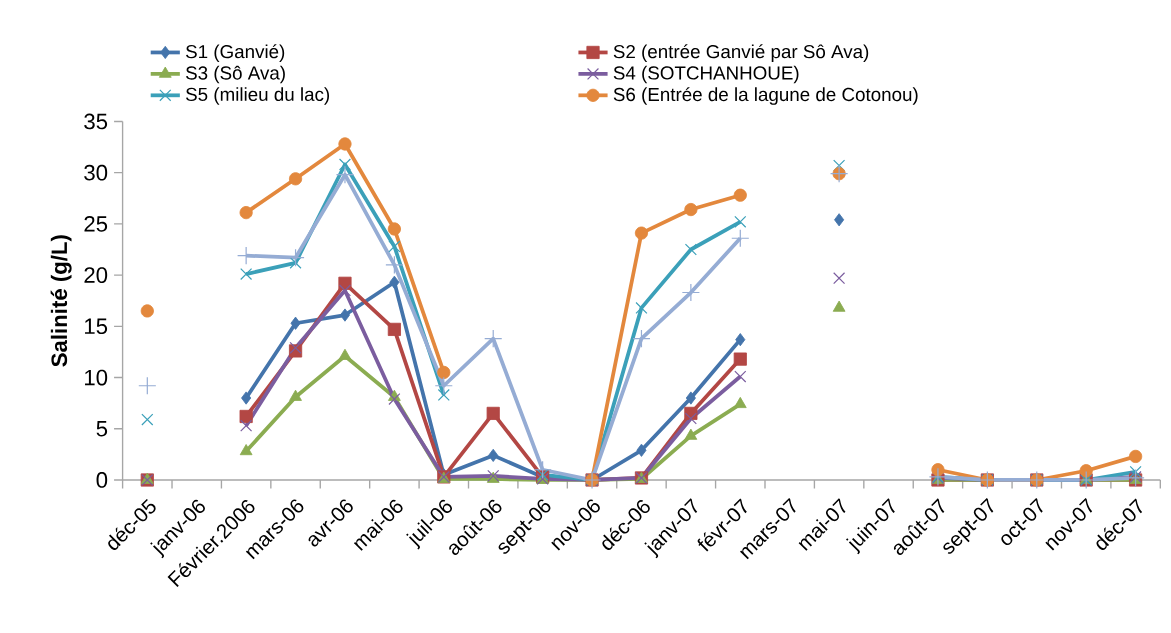 This screenshot has height=633, width=1171. What do you see at coordinates (96, 173) in the screenshot?
I see `y-tick-label: 30` at bounding box center [96, 173].